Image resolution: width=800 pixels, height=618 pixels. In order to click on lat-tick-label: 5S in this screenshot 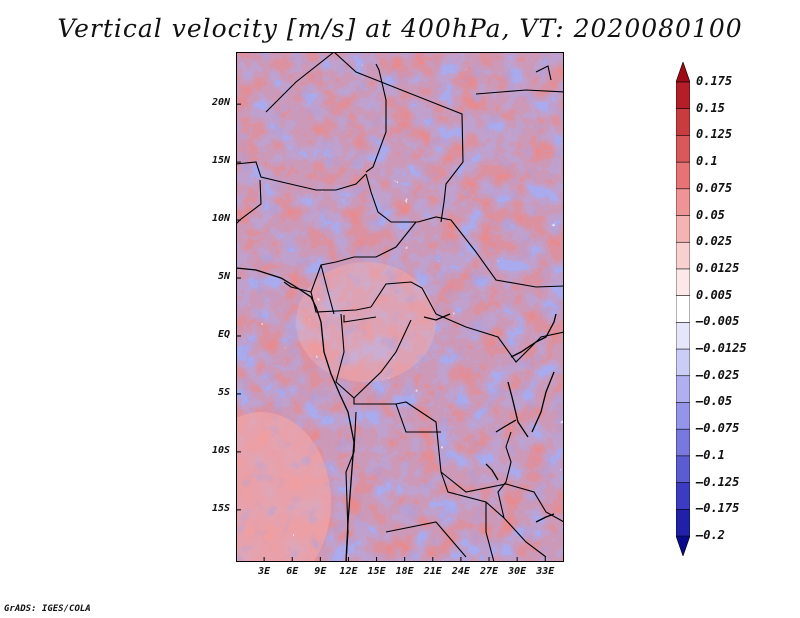, I will do `click(223, 392)`.